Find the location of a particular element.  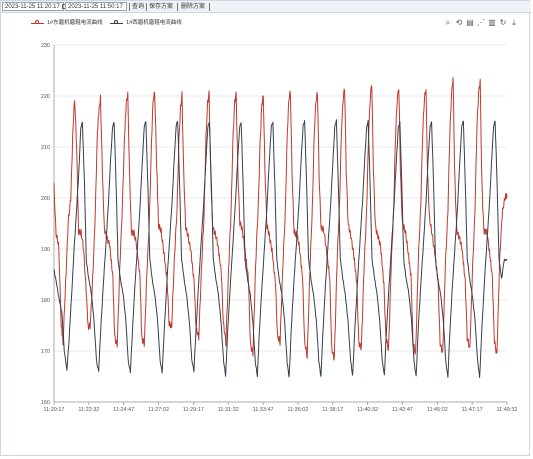

y-tick-label: 180 is located at coordinates (45, 301).